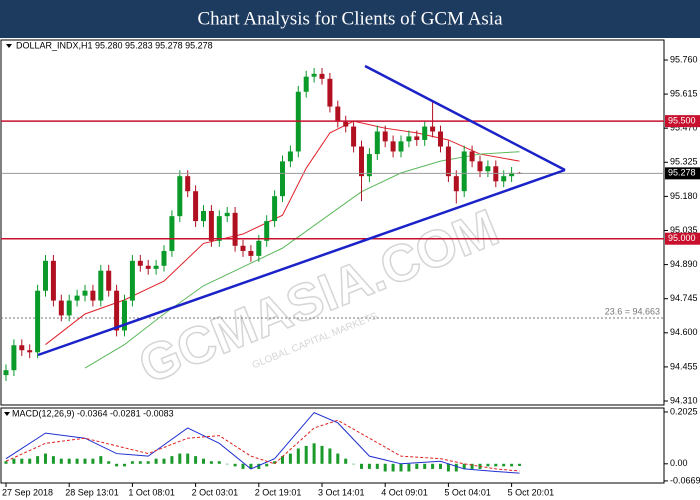 This screenshot has height=500, width=700. What do you see at coordinates (151, 492) in the screenshot?
I see `x-tick-label: 1 Oct 08:01` at bounding box center [151, 492].